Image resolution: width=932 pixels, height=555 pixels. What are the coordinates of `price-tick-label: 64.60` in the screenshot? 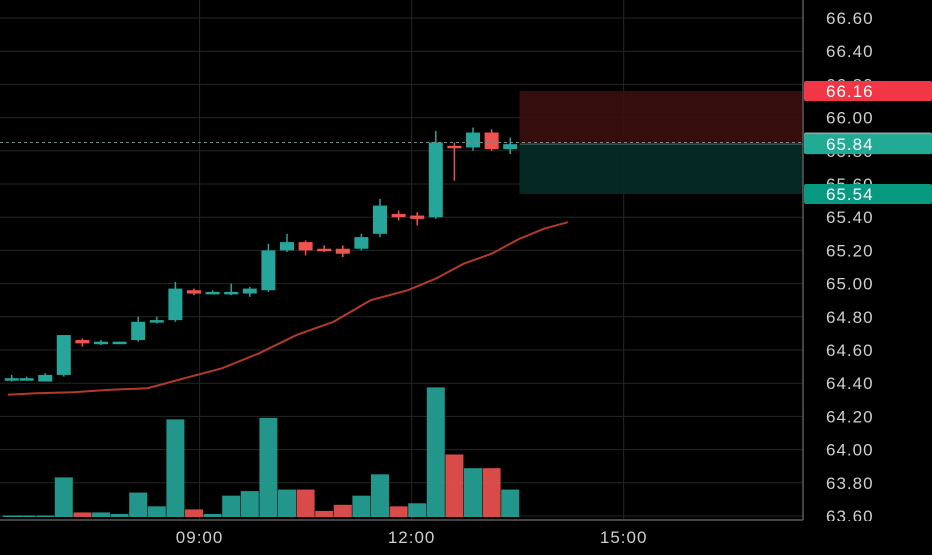 It's located at (850, 350).